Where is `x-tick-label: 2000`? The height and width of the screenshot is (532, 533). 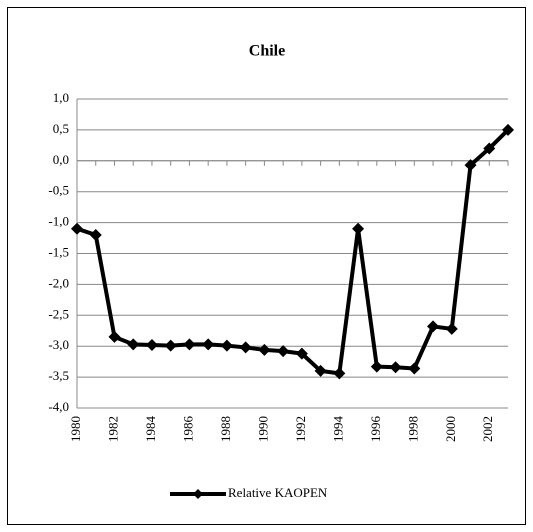
x-tick-label: 2000 is located at coordinates (450, 429).